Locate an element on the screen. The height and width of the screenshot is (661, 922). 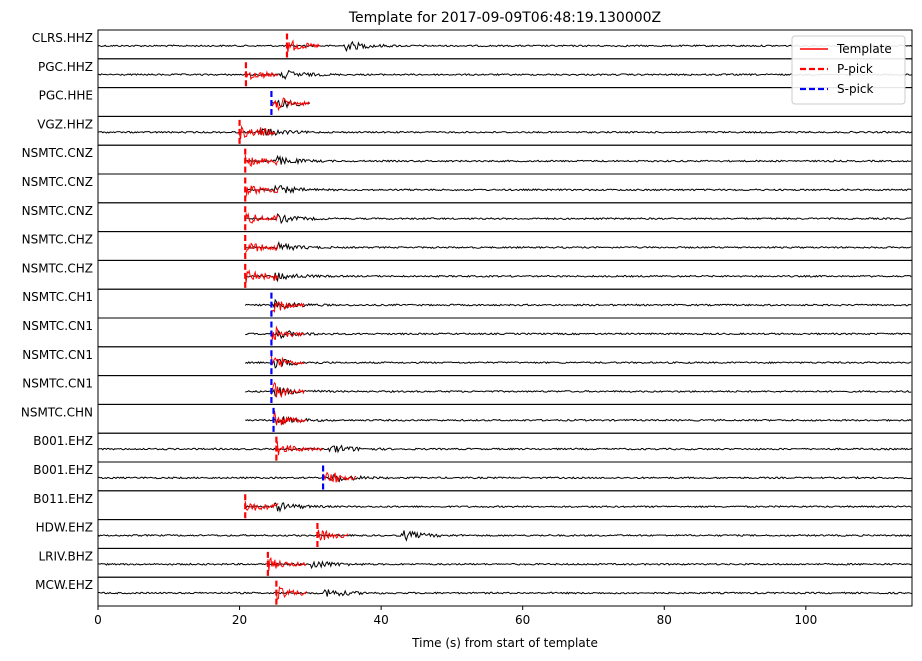
legend-label: S-pick is located at coordinates (855, 89).